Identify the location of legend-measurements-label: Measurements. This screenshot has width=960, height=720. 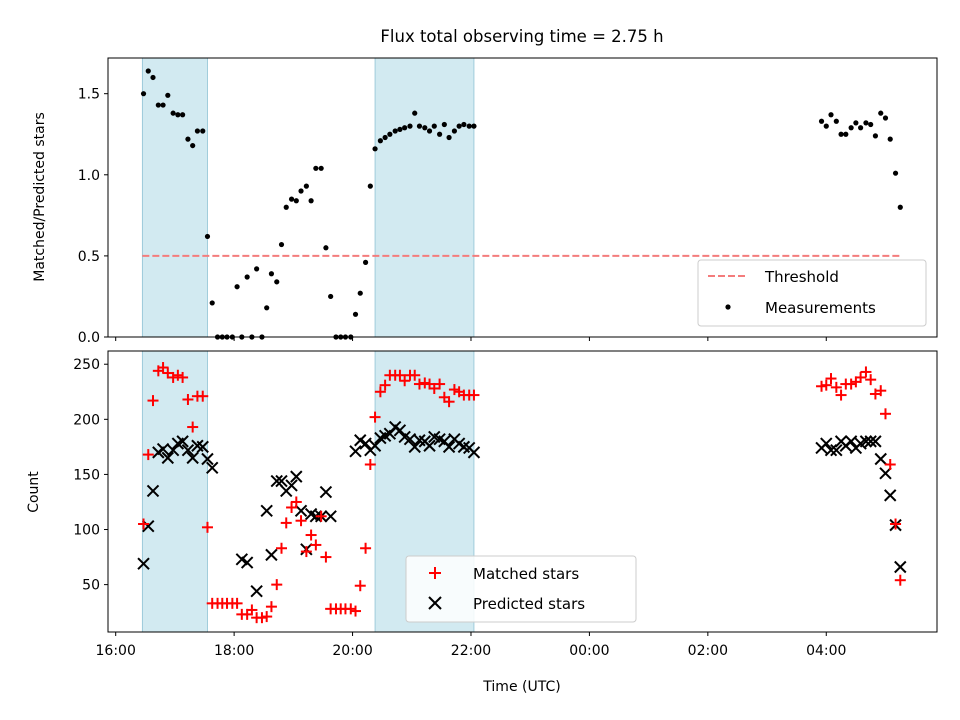
(820, 308).